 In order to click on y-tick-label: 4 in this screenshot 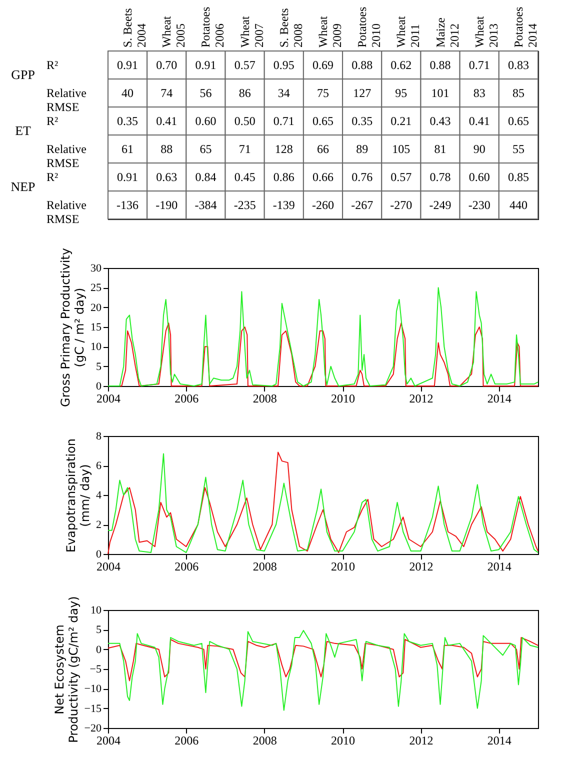, I will do `click(99, 496)`.